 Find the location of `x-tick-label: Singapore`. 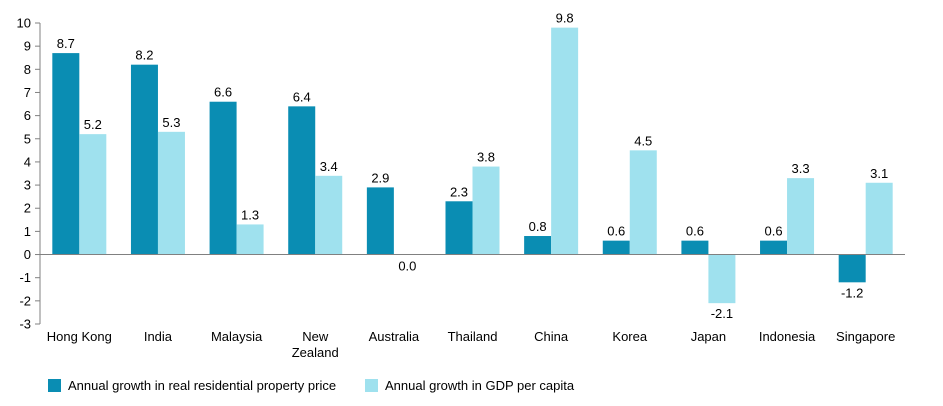

x-tick-label: Singapore is located at coordinates (865, 336).